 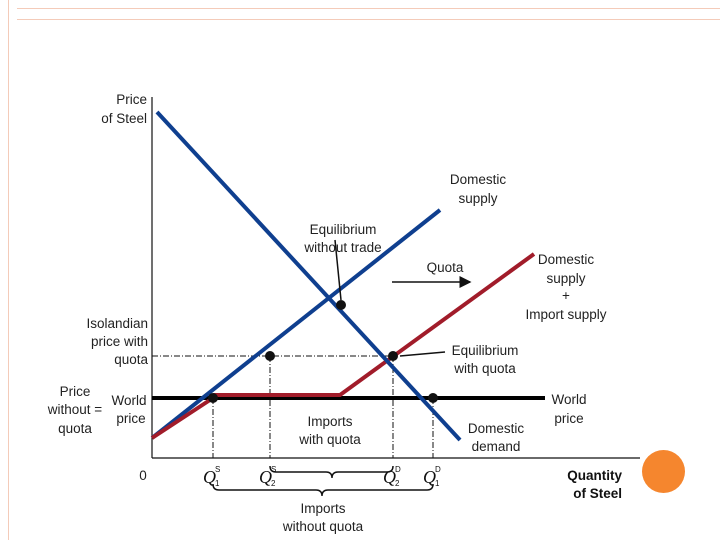 I want to click on point-q1s, so click(x=213, y=398).